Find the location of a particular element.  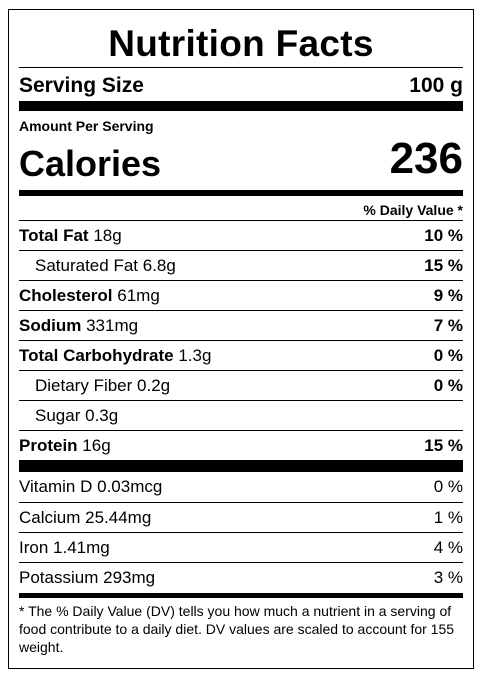

nutrient-name: Protein is located at coordinates (48, 445).